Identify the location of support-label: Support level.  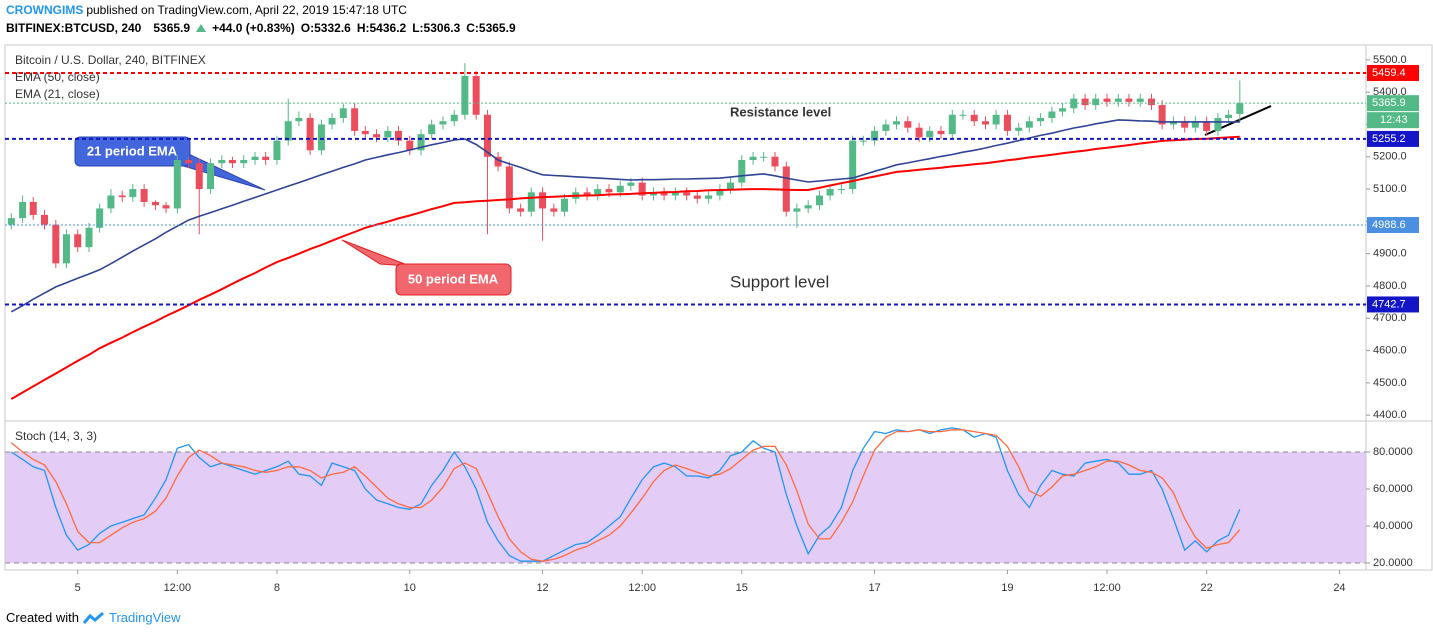
(779, 281).